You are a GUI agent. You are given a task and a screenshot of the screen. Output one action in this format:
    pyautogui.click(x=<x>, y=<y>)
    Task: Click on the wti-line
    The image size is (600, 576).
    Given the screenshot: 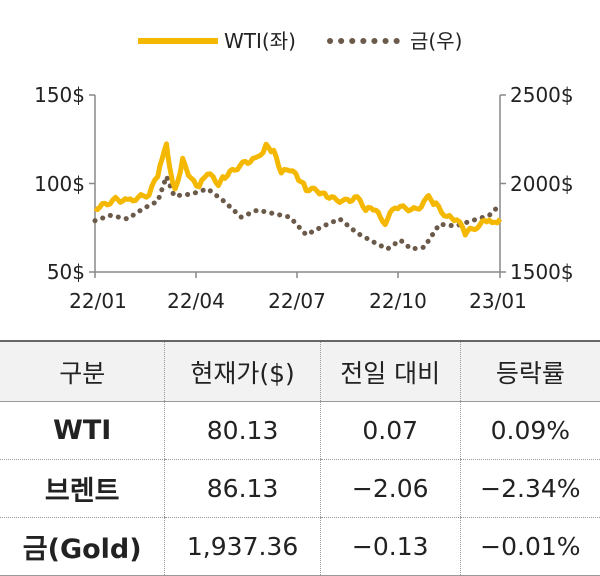 What is the action you would take?
    pyautogui.click(x=298, y=189)
    